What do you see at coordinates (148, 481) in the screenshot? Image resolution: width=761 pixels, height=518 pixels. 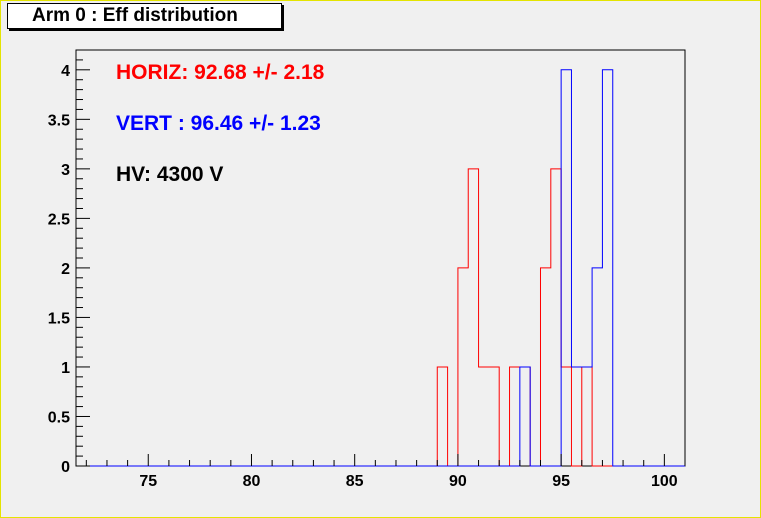 I see `x-tick-label: 75` at bounding box center [148, 481].